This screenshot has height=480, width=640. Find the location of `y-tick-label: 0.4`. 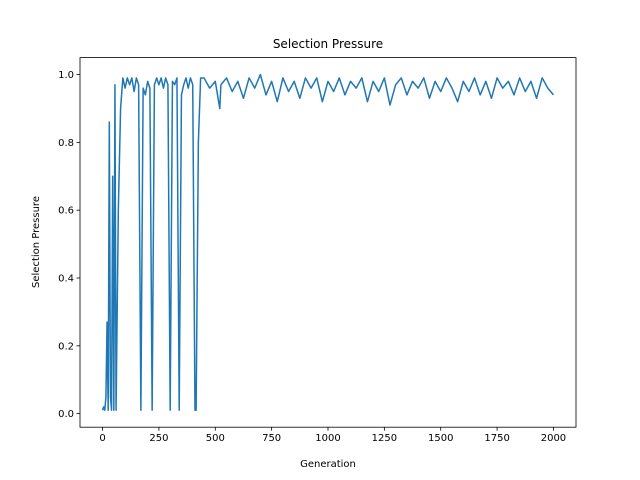

y-tick-label: 0.4 is located at coordinates (66, 279).